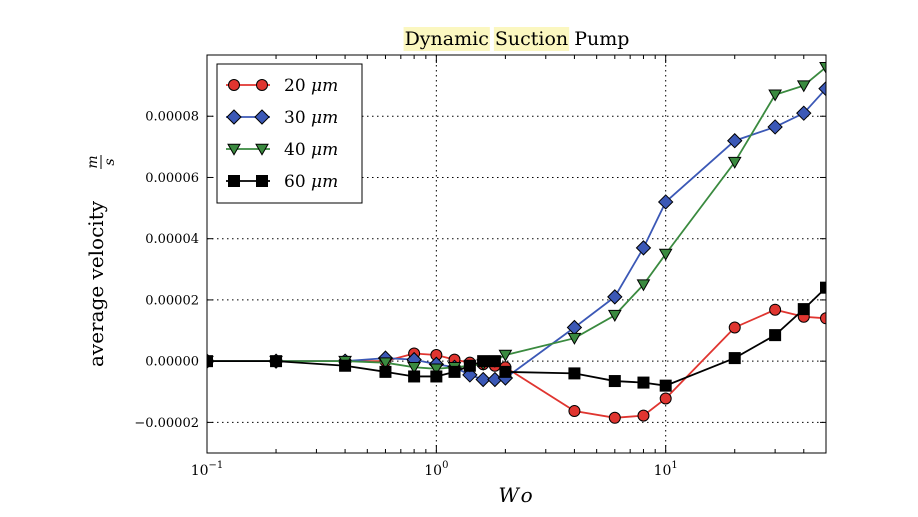 The image size is (918, 517). What do you see at coordinates (282, 118) in the screenshot?
I see `legend-item: 30 μm` at bounding box center [282, 118].